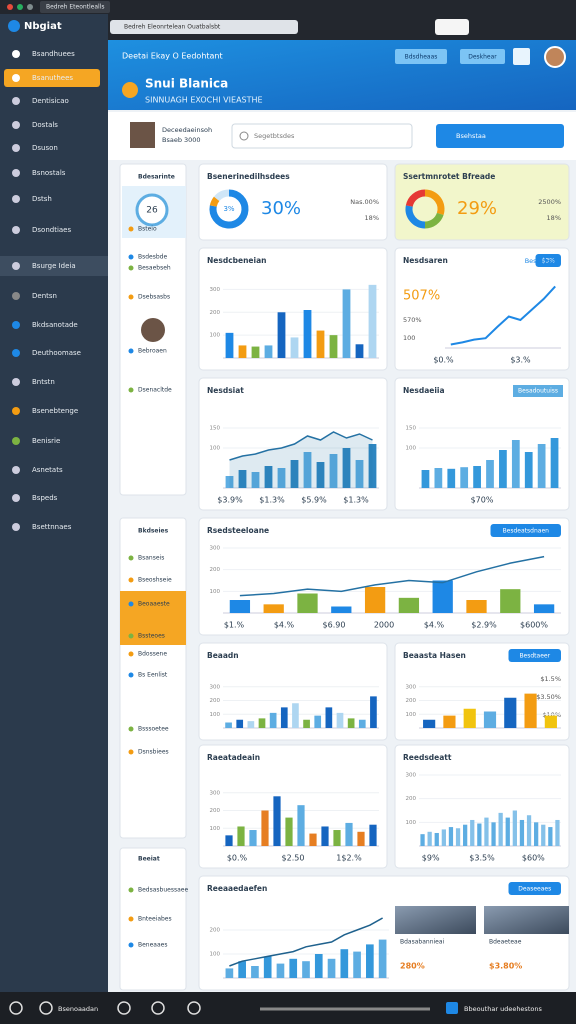  Describe the element at coordinates (215, 811) in the screenshot. I see `y-tick-label: 200` at that location.